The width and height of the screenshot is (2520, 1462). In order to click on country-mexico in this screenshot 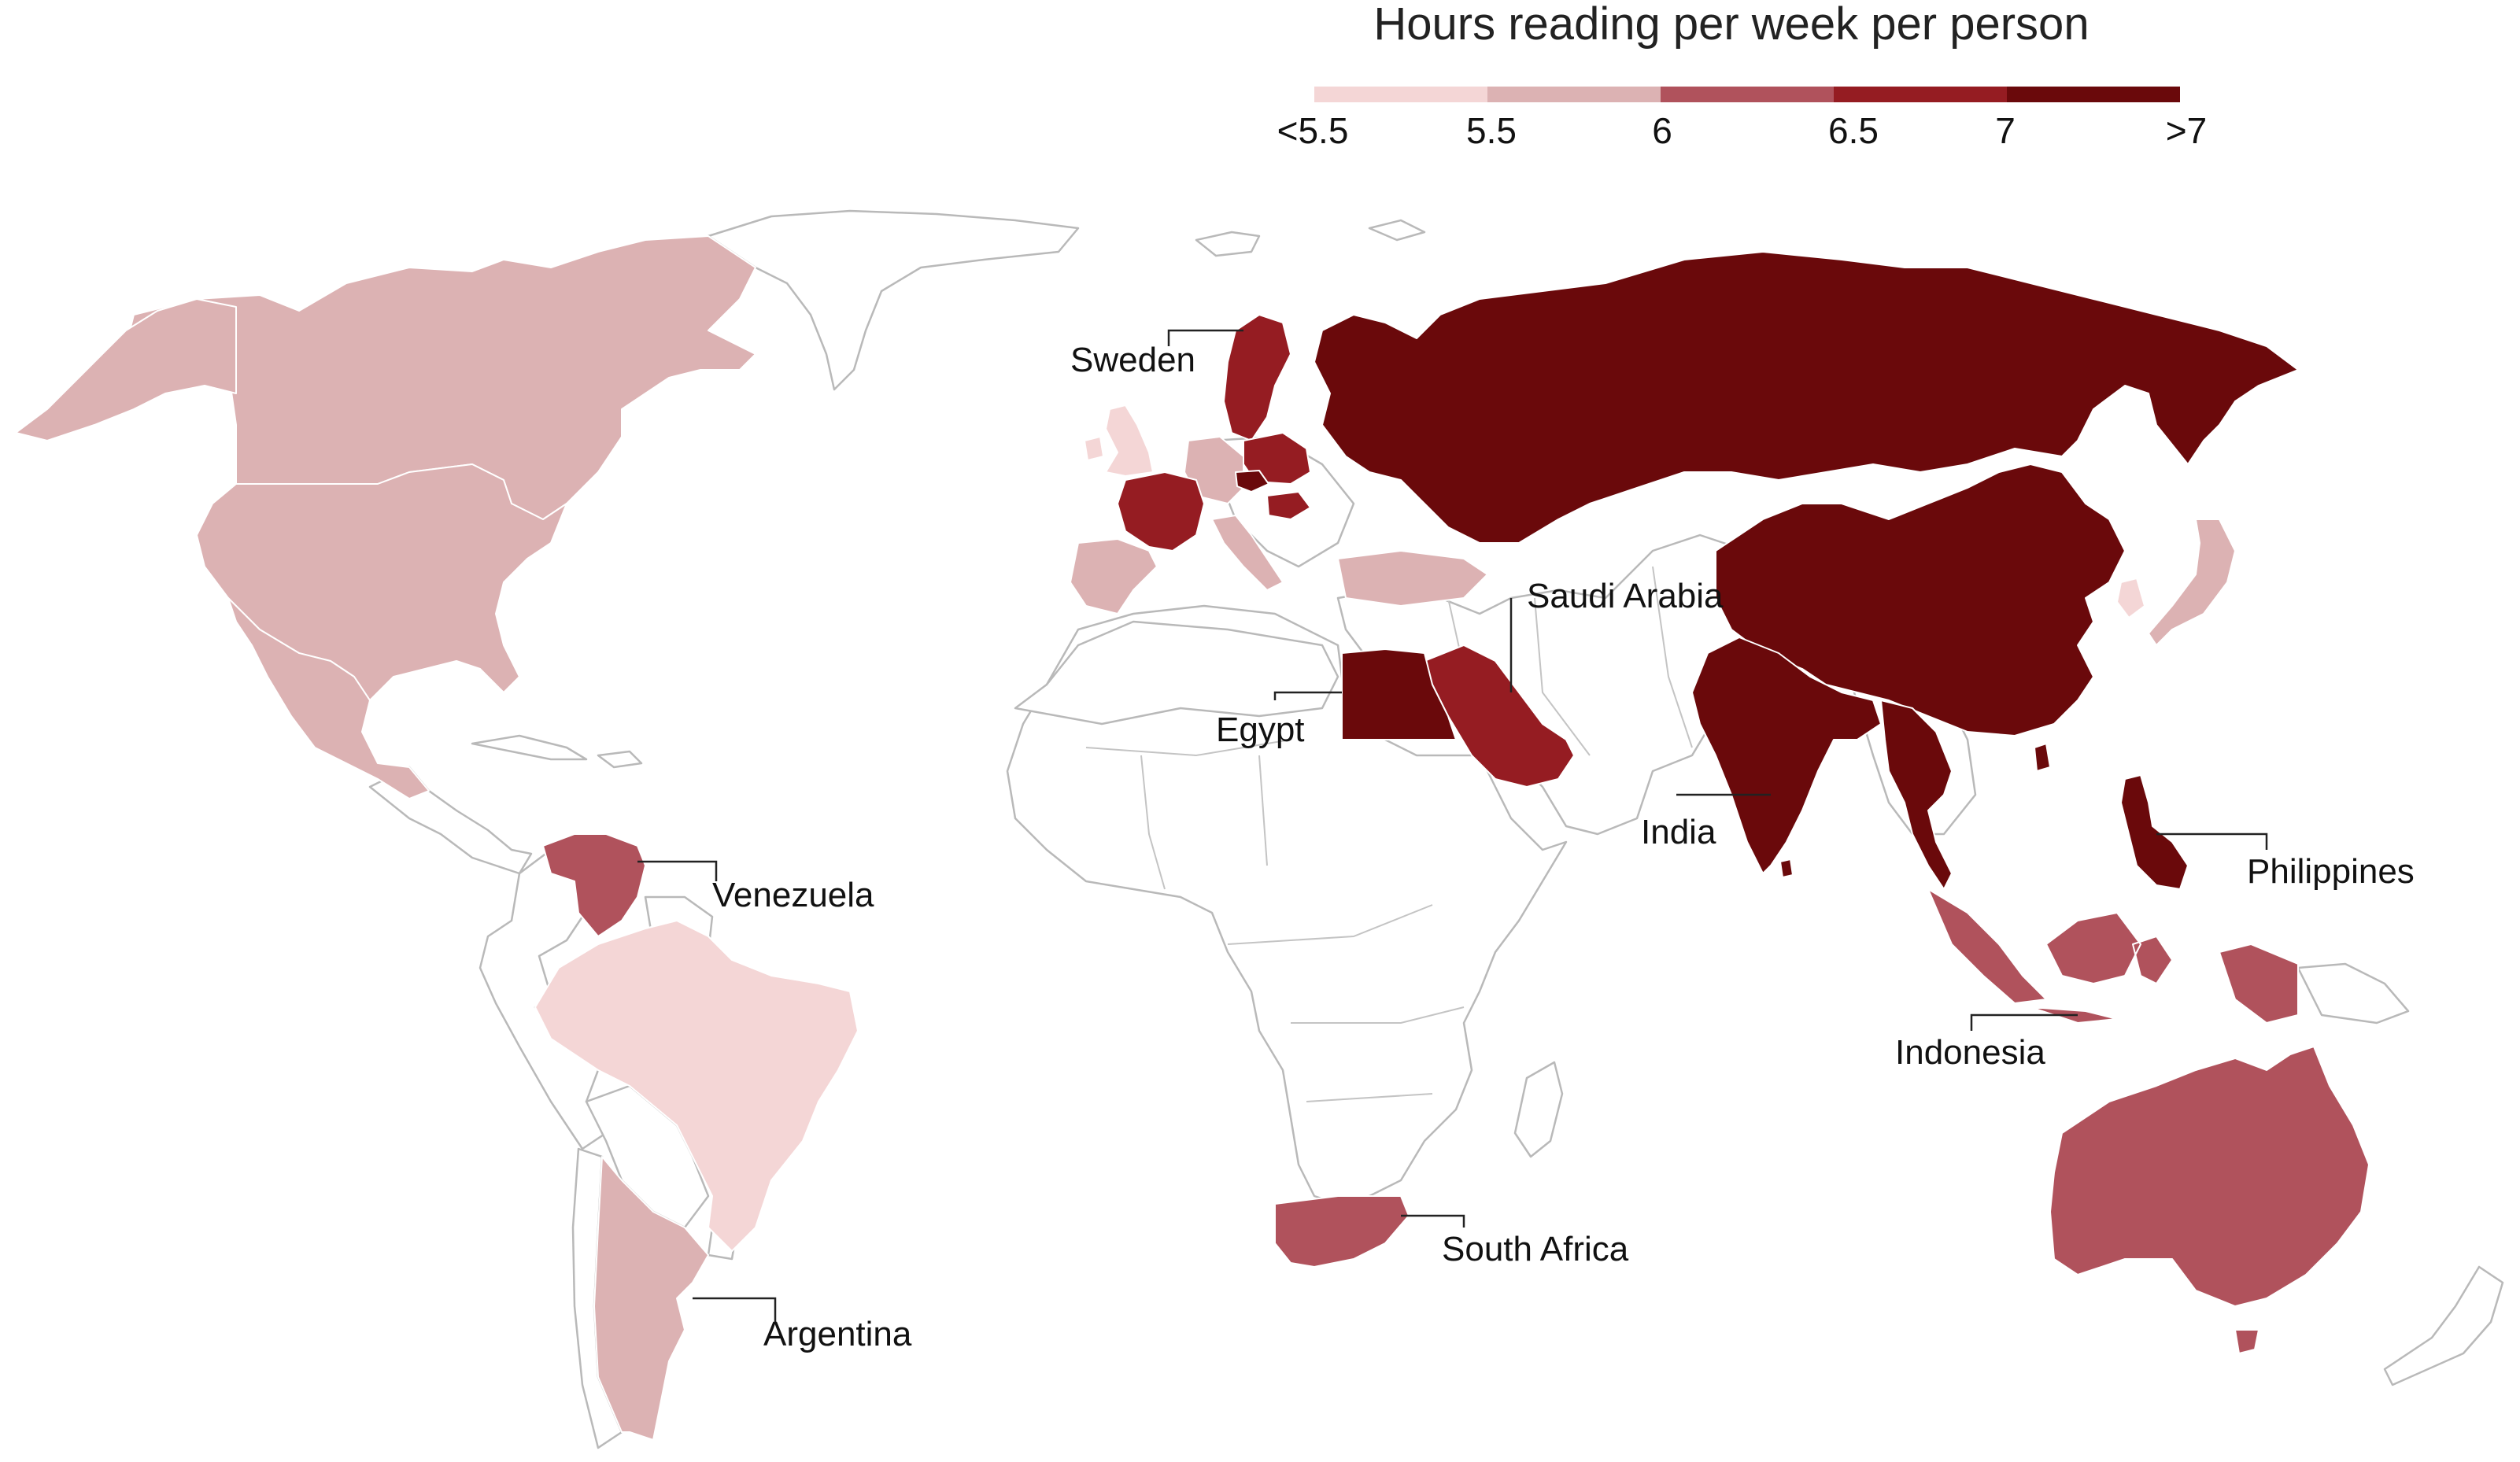, I will do `click(328, 698)`.